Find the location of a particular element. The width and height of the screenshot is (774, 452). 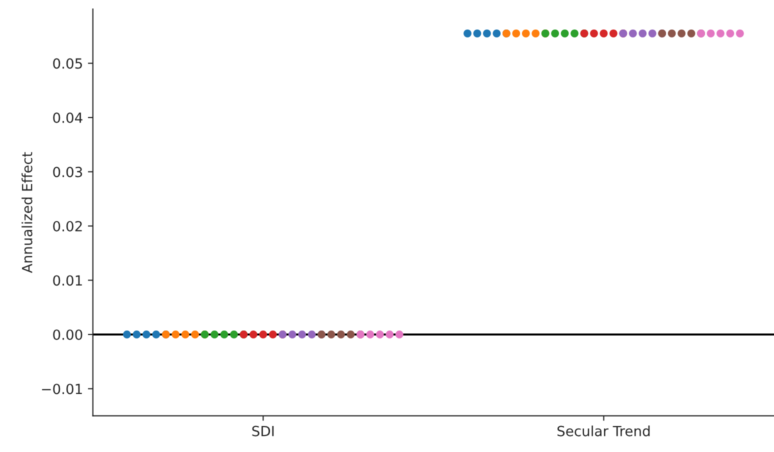

y-tick-label: 0.02 is located at coordinates (67, 226).